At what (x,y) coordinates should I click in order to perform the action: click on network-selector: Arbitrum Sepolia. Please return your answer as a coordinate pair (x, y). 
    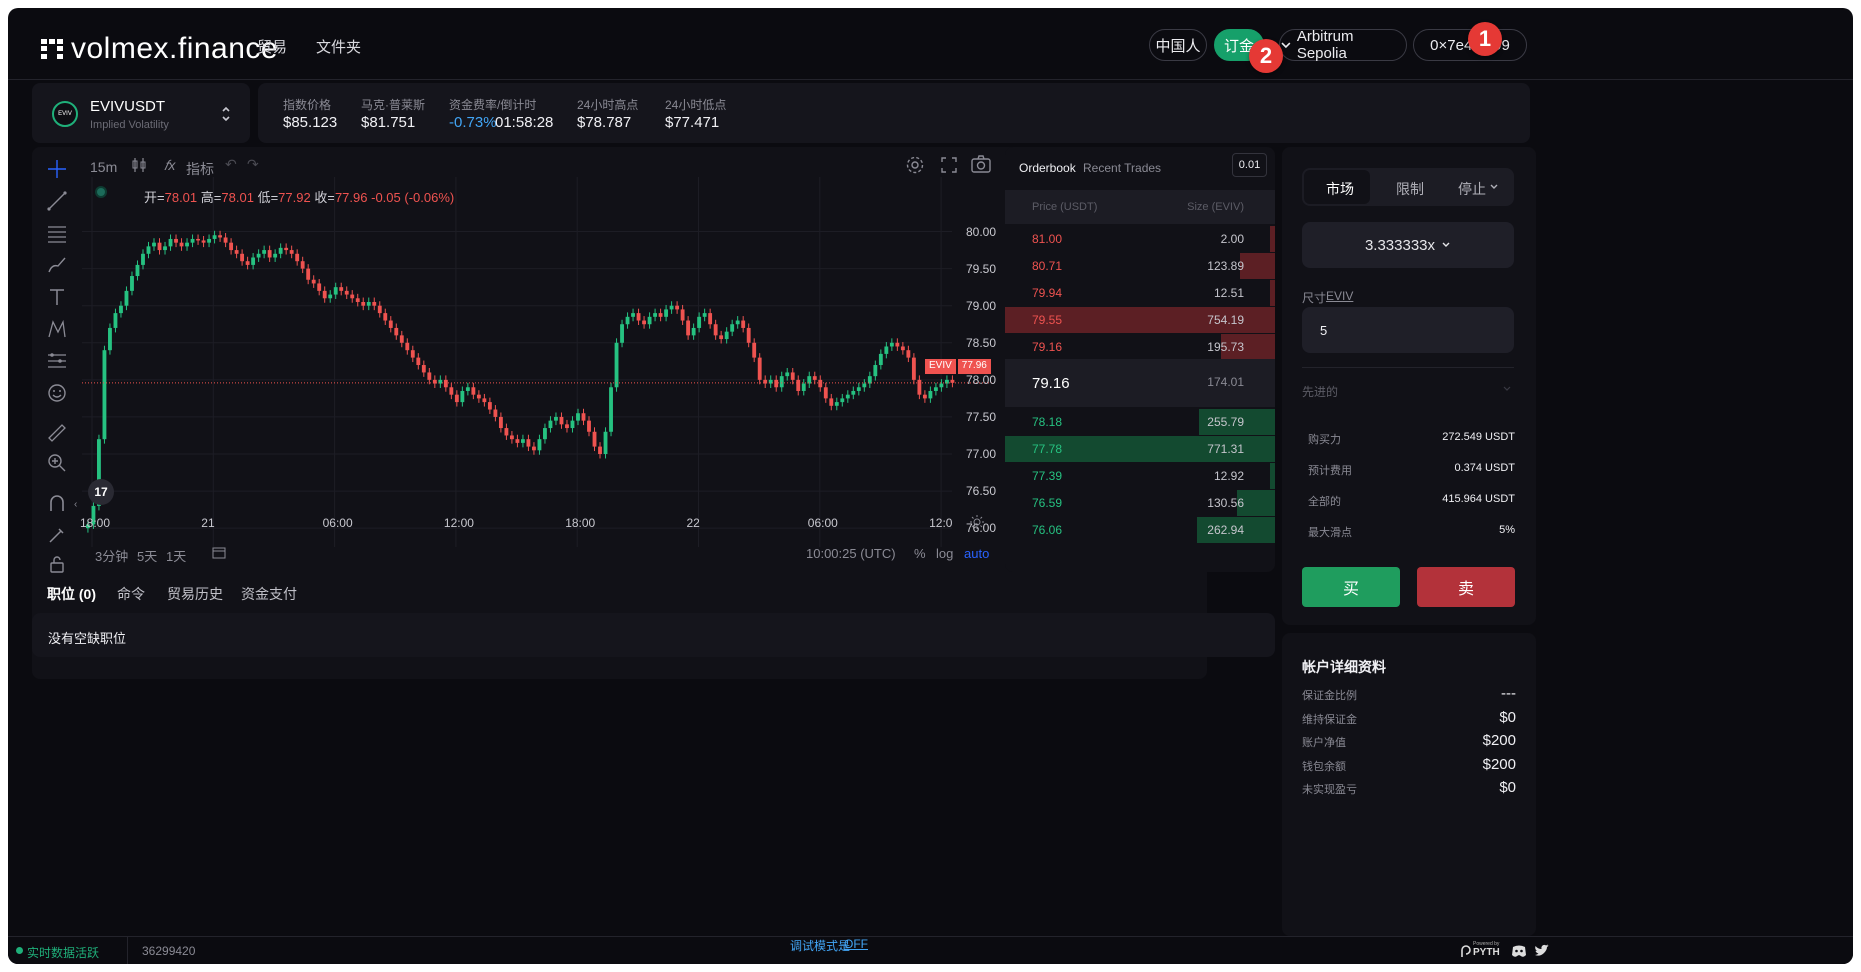
    Looking at the image, I should click on (1343, 45).